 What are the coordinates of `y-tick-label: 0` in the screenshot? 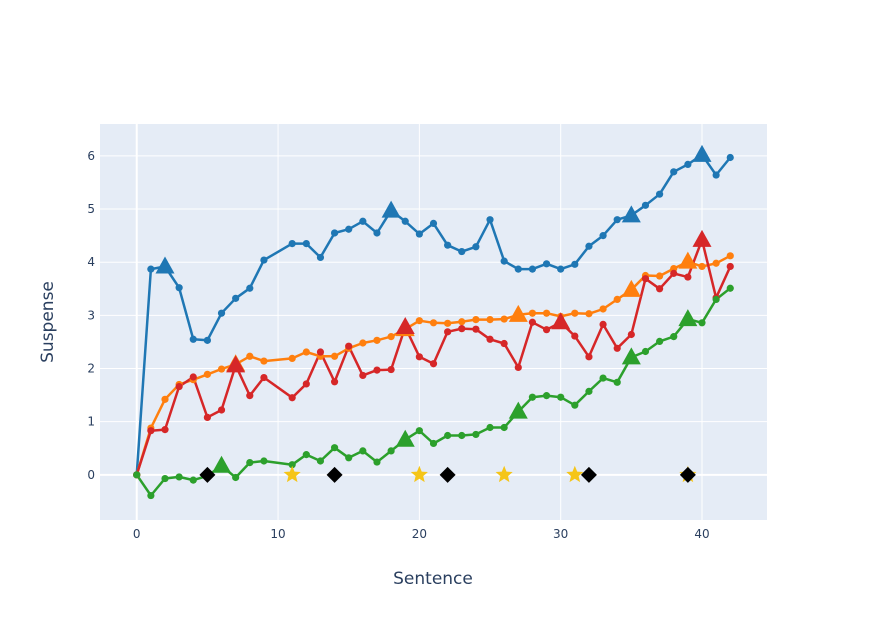 It's located at (91, 475).